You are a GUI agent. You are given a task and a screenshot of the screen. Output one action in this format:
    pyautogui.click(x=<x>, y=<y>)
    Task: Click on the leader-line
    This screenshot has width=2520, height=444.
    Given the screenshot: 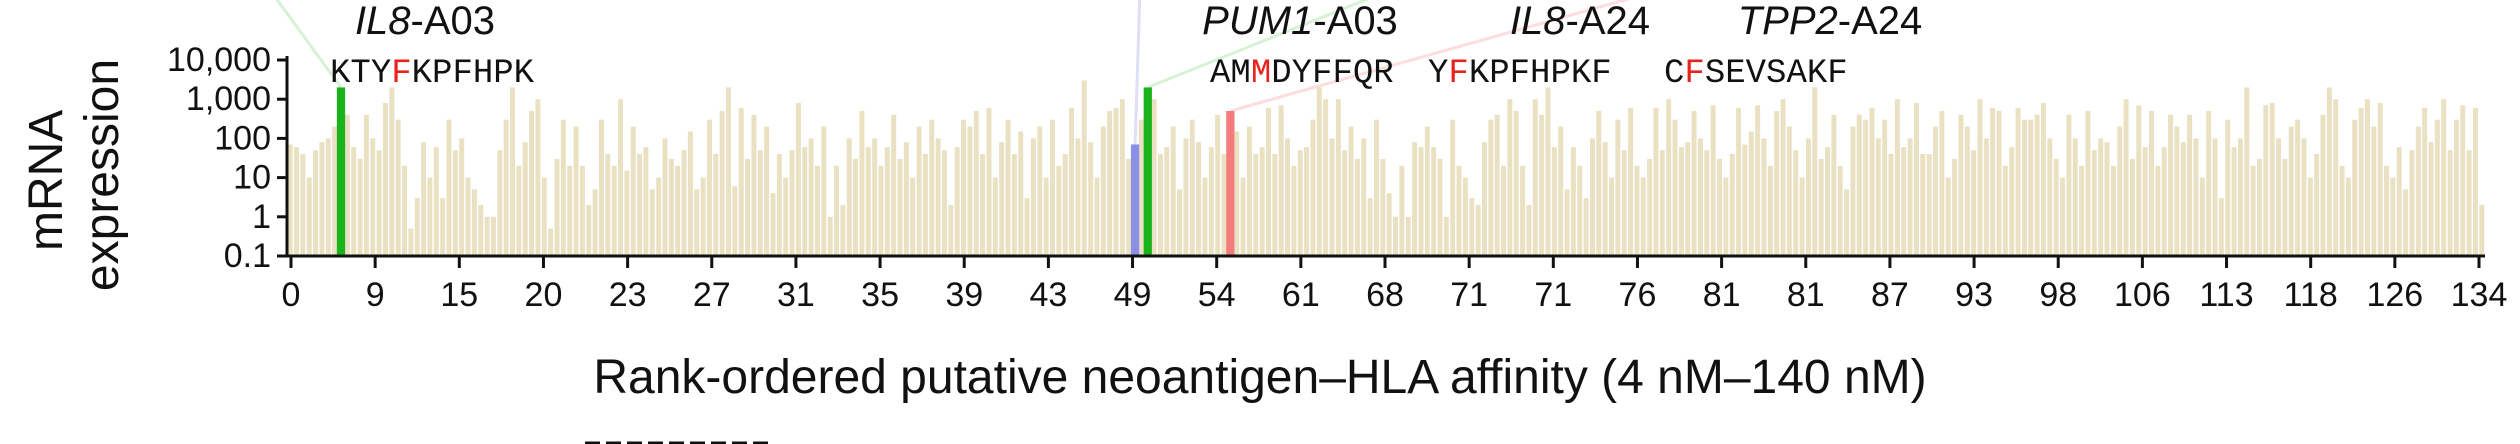 What is the action you would take?
    pyautogui.click(x=309, y=44)
    